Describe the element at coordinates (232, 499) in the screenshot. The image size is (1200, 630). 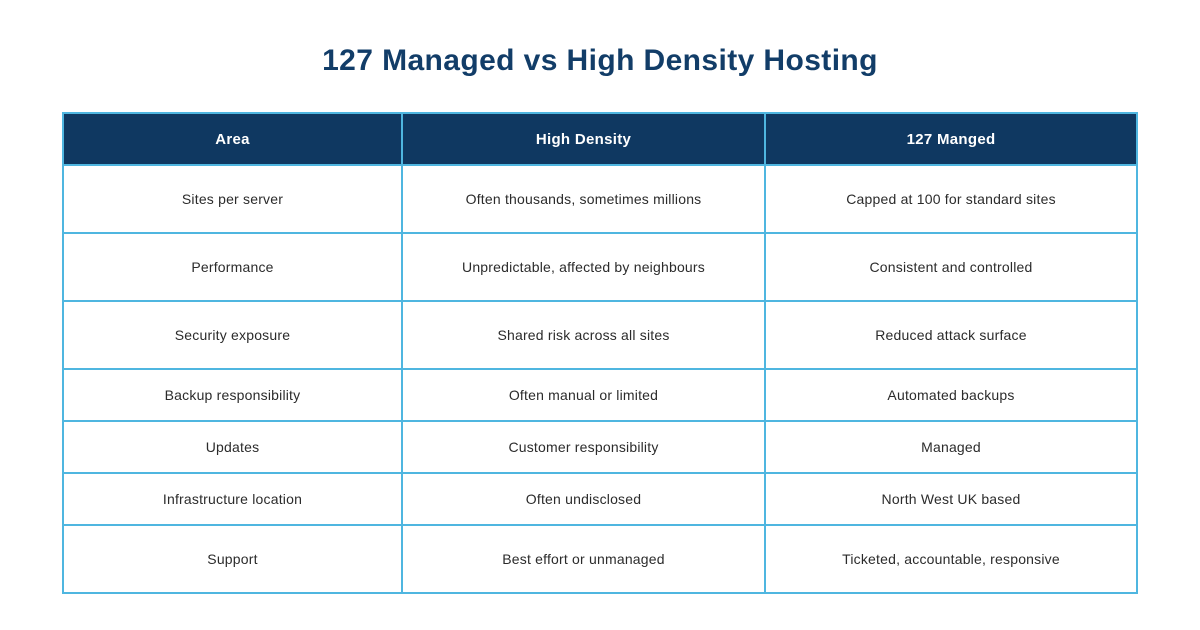
I see `table-cell: Infrastructure location` at that location.